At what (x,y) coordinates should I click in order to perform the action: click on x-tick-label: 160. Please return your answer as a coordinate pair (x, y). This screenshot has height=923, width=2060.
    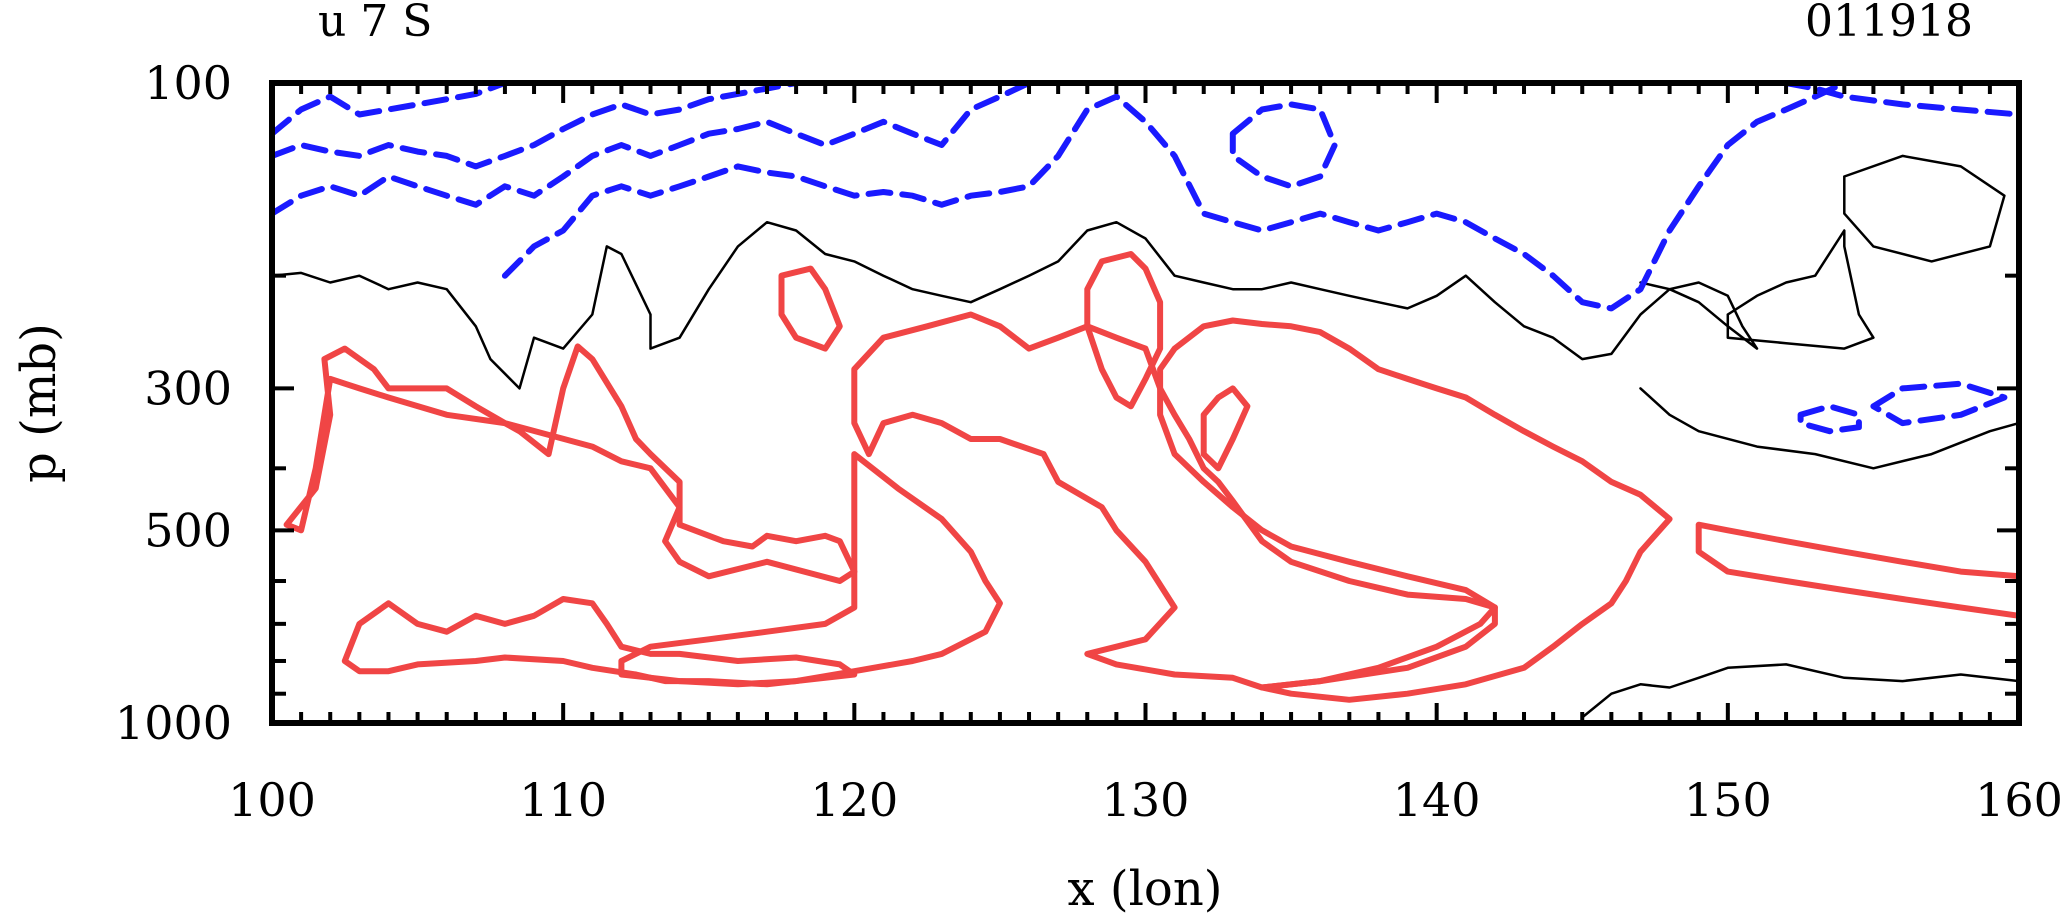
    Looking at the image, I should click on (2017, 800).